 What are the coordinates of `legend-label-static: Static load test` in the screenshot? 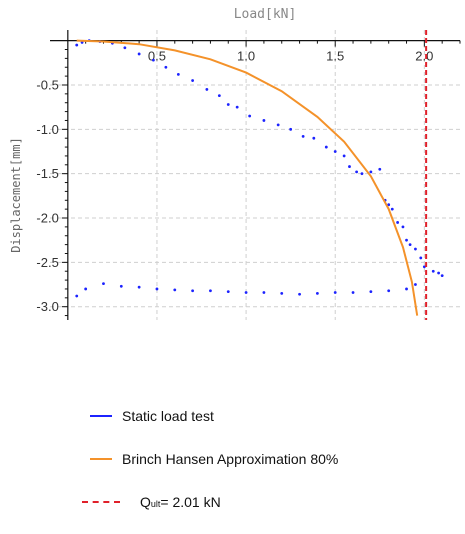 It's located at (168, 416).